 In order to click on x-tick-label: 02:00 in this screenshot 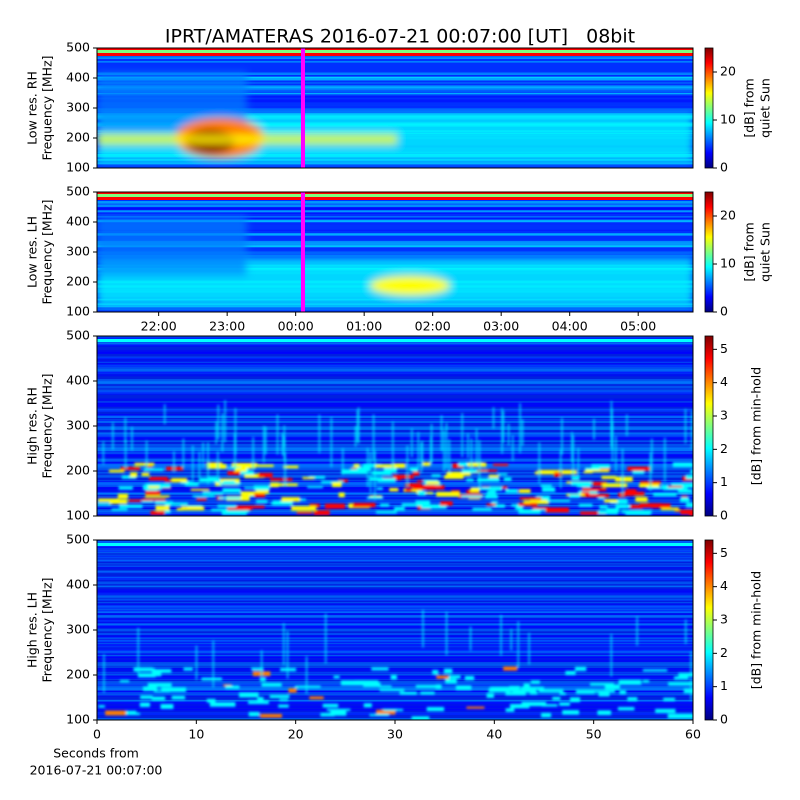, I will do `click(433, 326)`.